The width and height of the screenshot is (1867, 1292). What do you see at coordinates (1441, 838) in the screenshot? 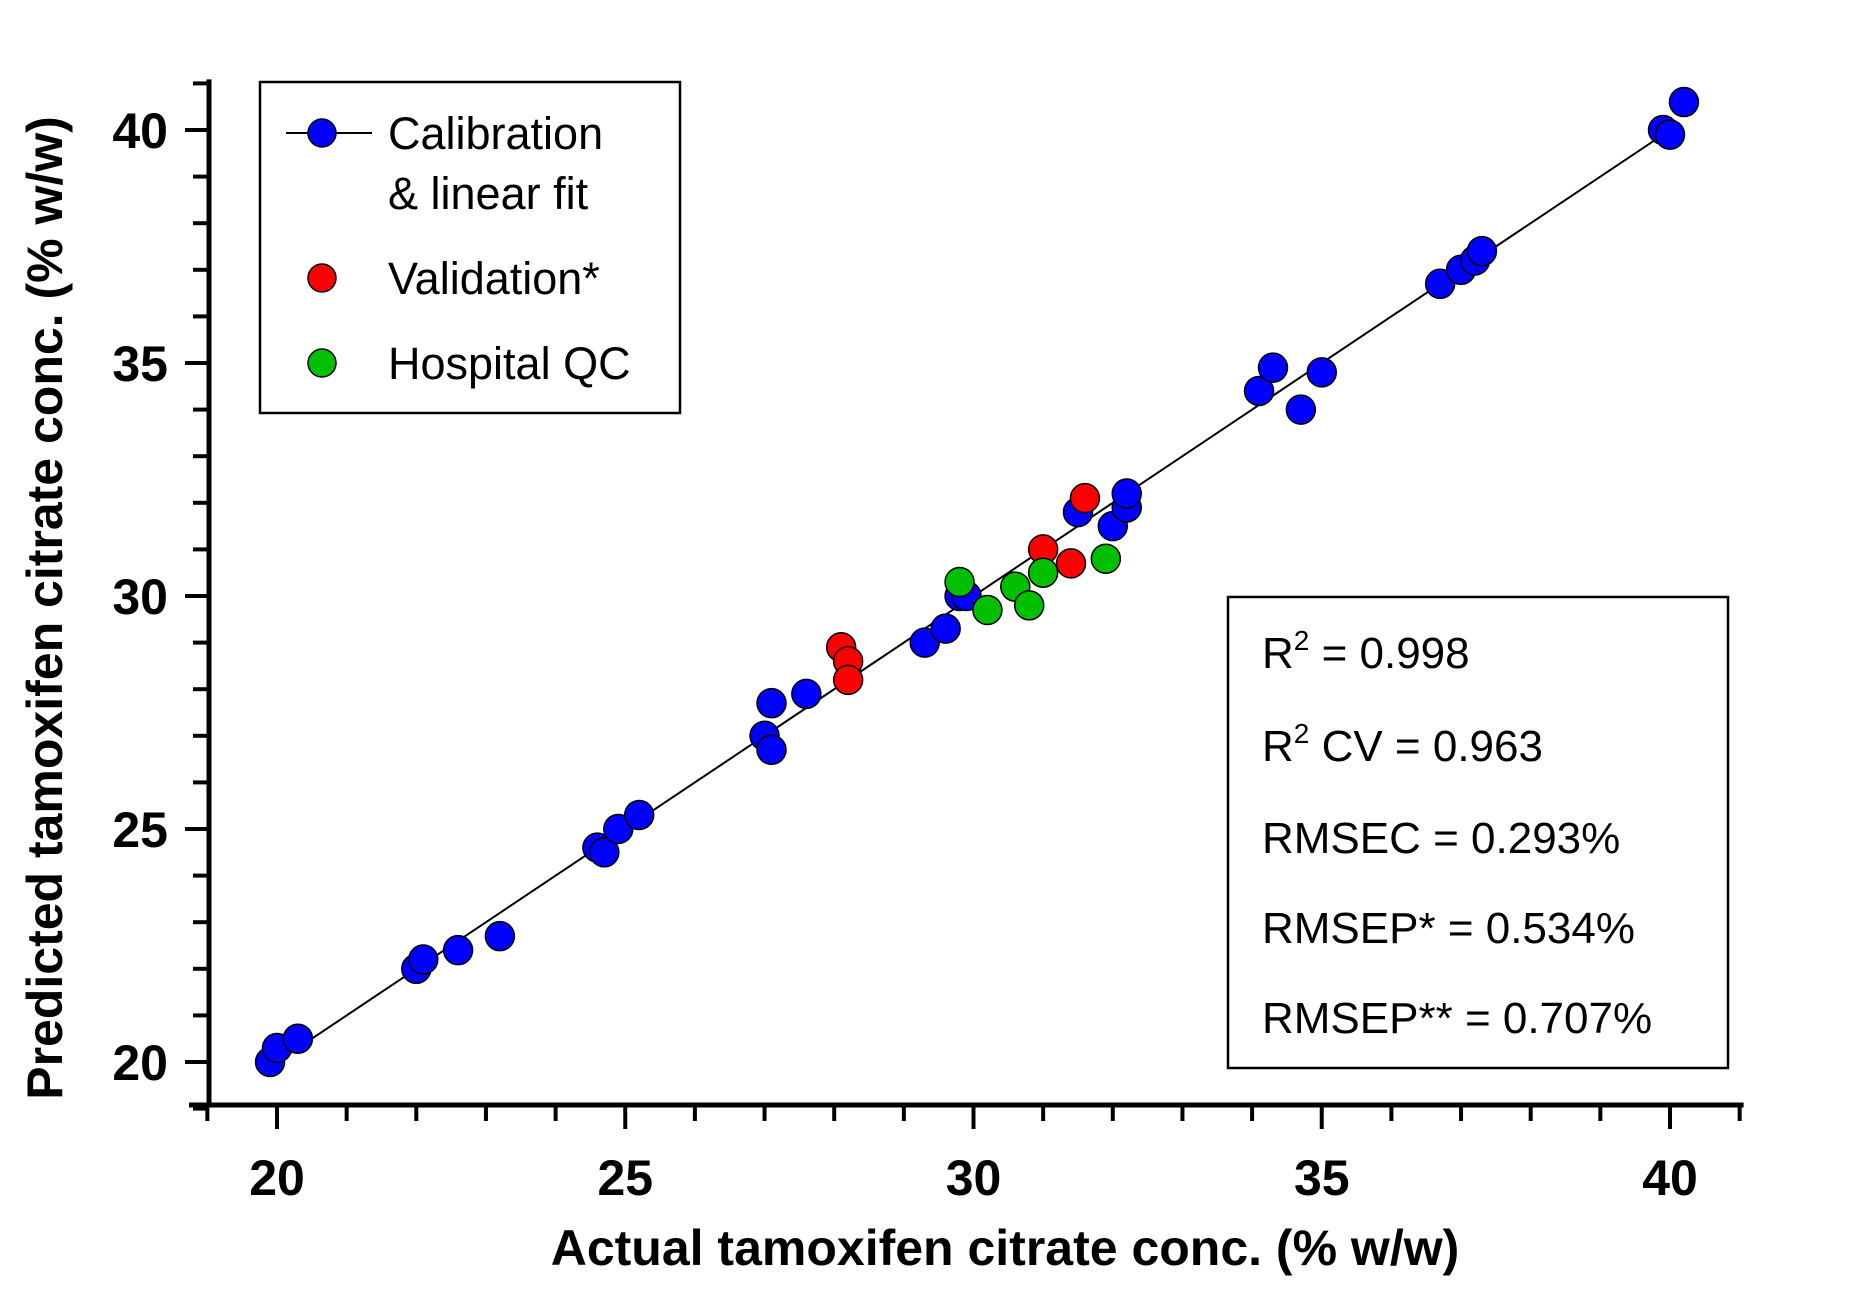
I see `stat-rmsec: RMSEC = 0.293%` at bounding box center [1441, 838].